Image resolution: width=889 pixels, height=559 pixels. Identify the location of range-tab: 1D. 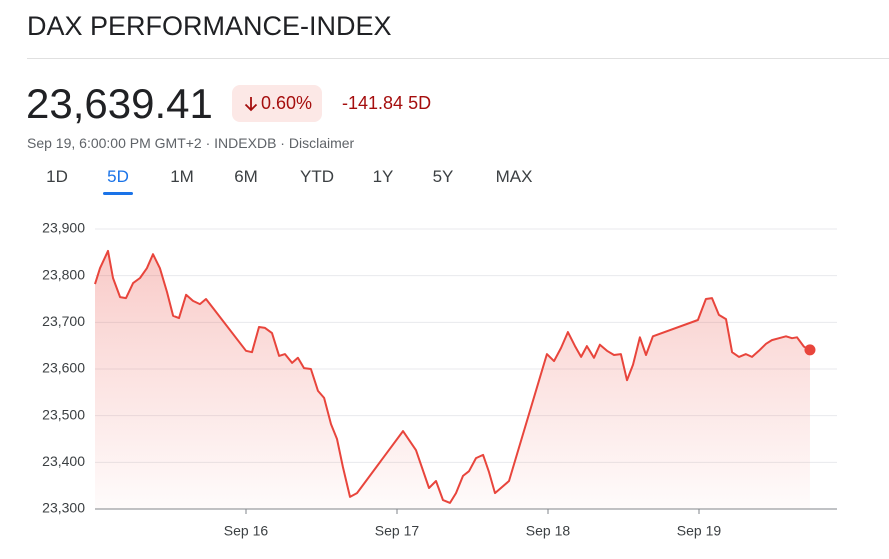
(57, 176).